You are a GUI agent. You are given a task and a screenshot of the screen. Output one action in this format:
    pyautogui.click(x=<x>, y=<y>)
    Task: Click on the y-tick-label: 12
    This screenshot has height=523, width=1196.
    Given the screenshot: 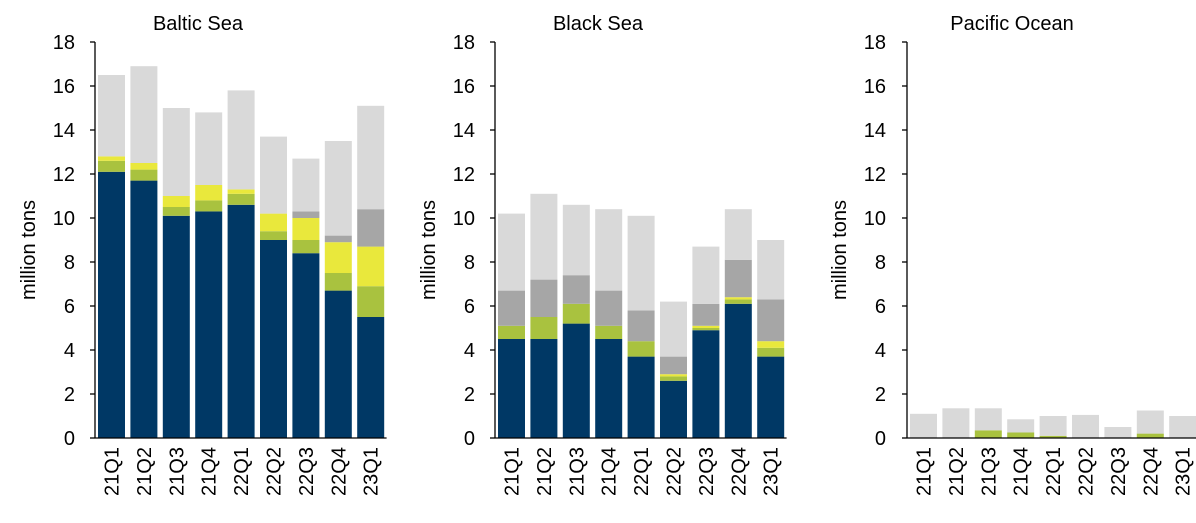 What is the action you would take?
    pyautogui.click(x=875, y=175)
    